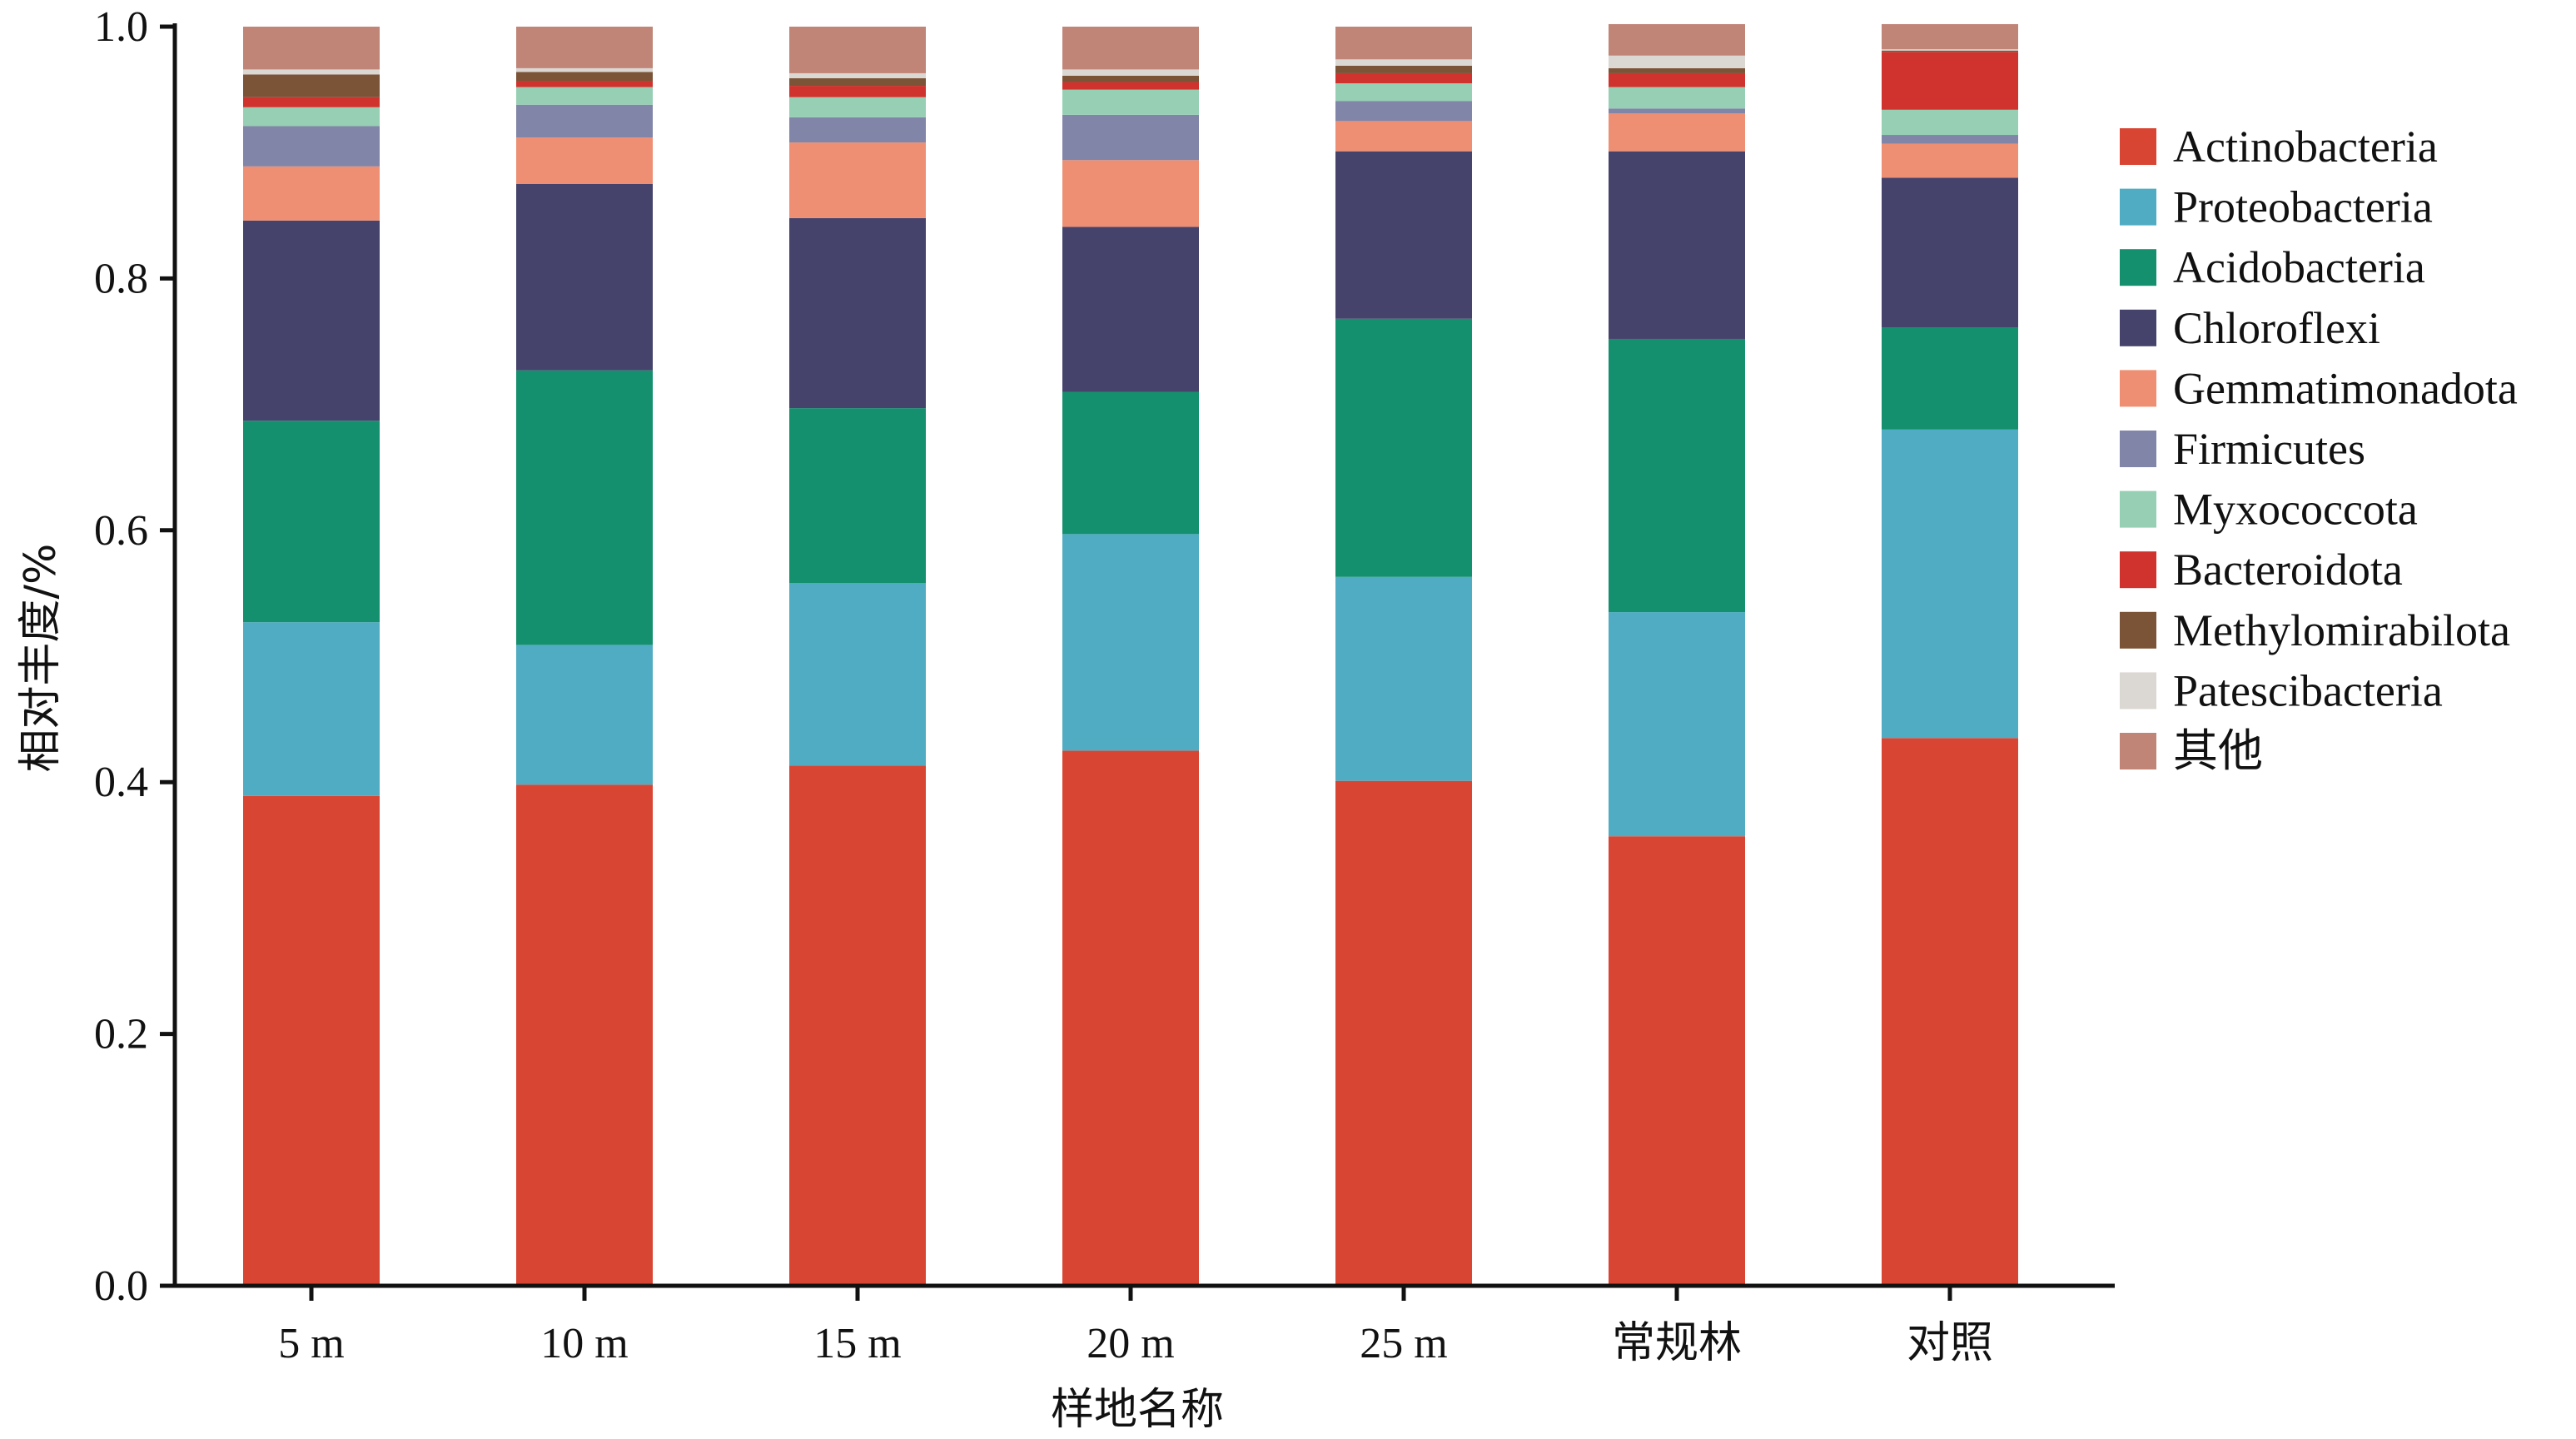  Describe the element at coordinates (2303, 207) in the screenshot. I see `legend-label: Proteobacteria` at that location.